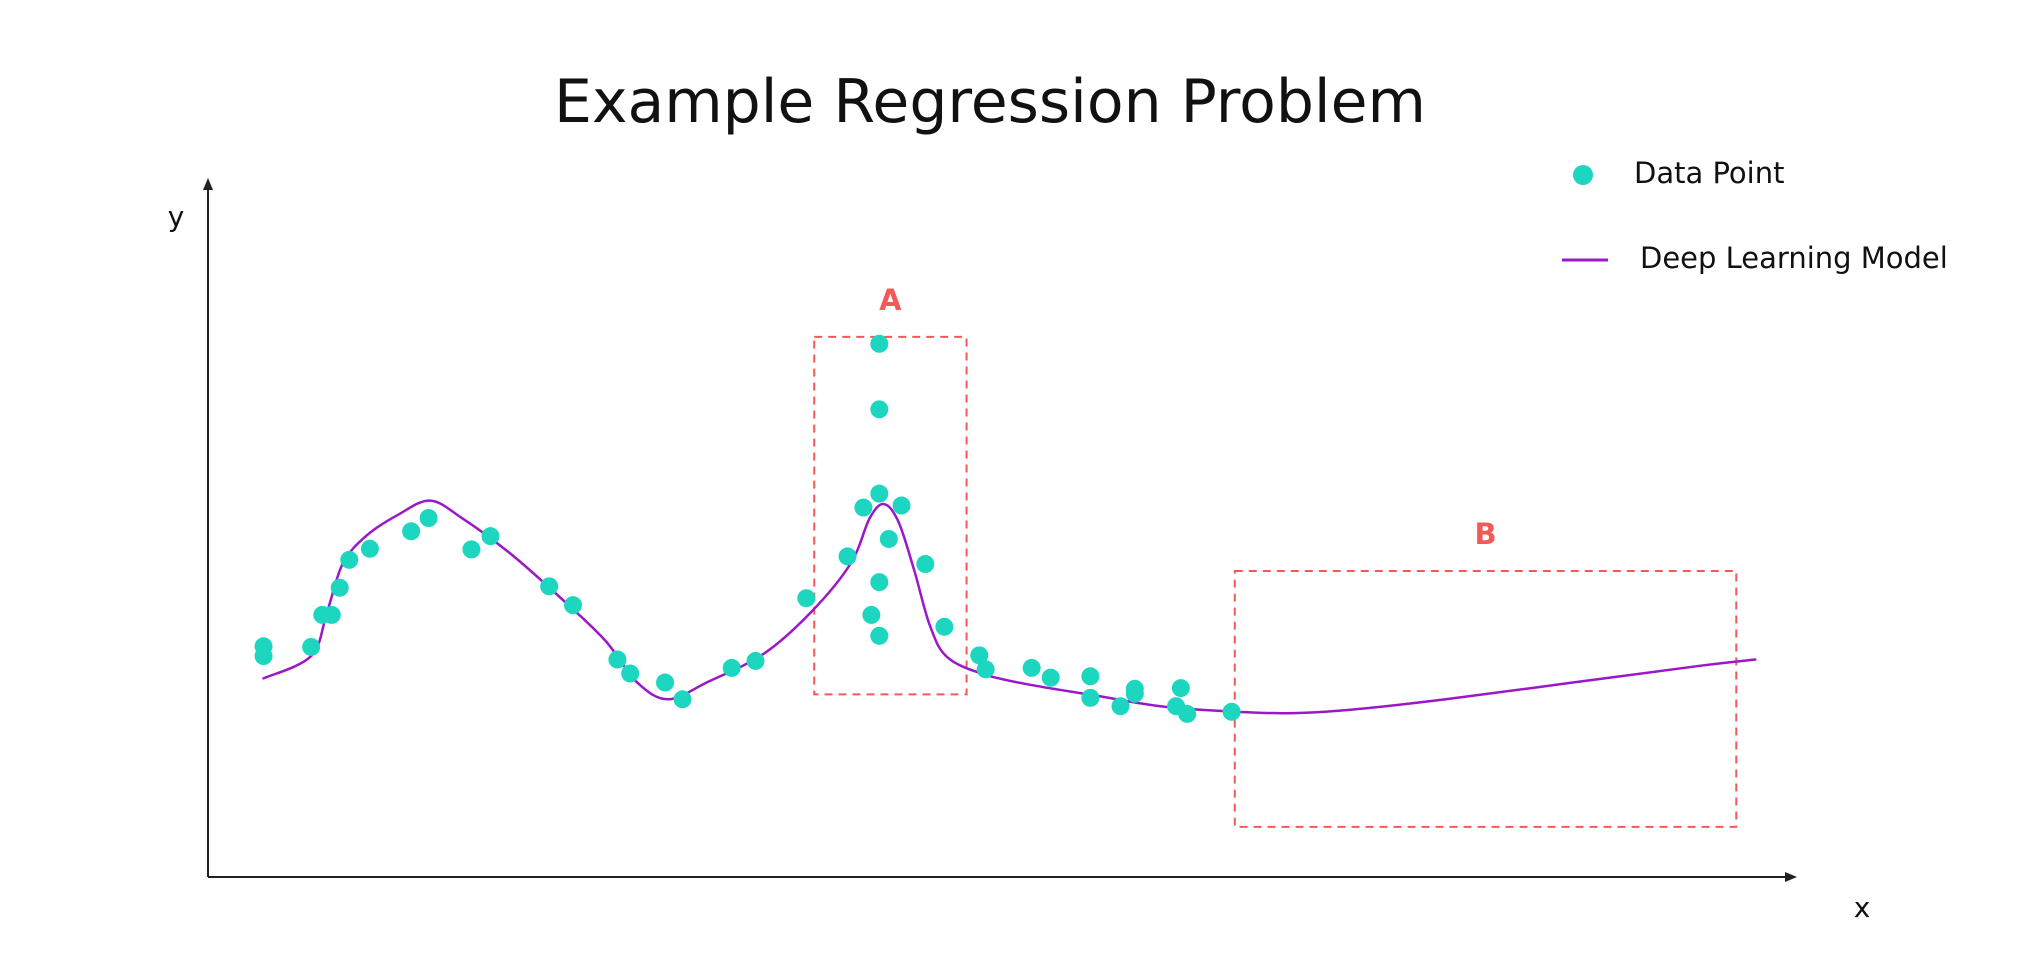 Image resolution: width=2027 pixels, height=980 pixels. Describe the element at coordinates (176, 216) in the screenshot. I see `y-axis-label: y` at that location.